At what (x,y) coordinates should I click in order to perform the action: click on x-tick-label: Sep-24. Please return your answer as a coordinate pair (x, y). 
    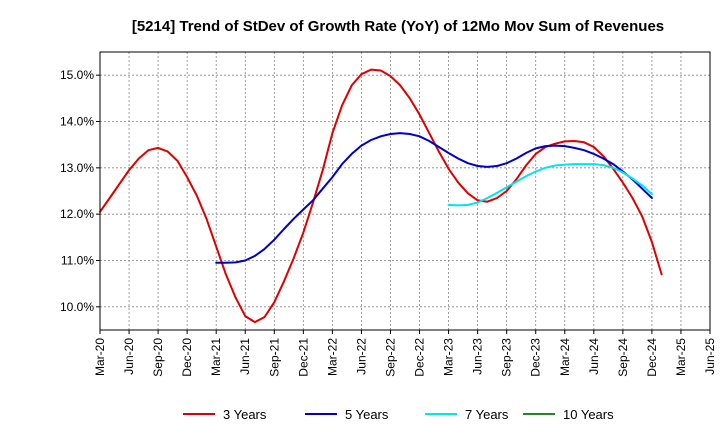
    Looking at the image, I should click on (623, 357).